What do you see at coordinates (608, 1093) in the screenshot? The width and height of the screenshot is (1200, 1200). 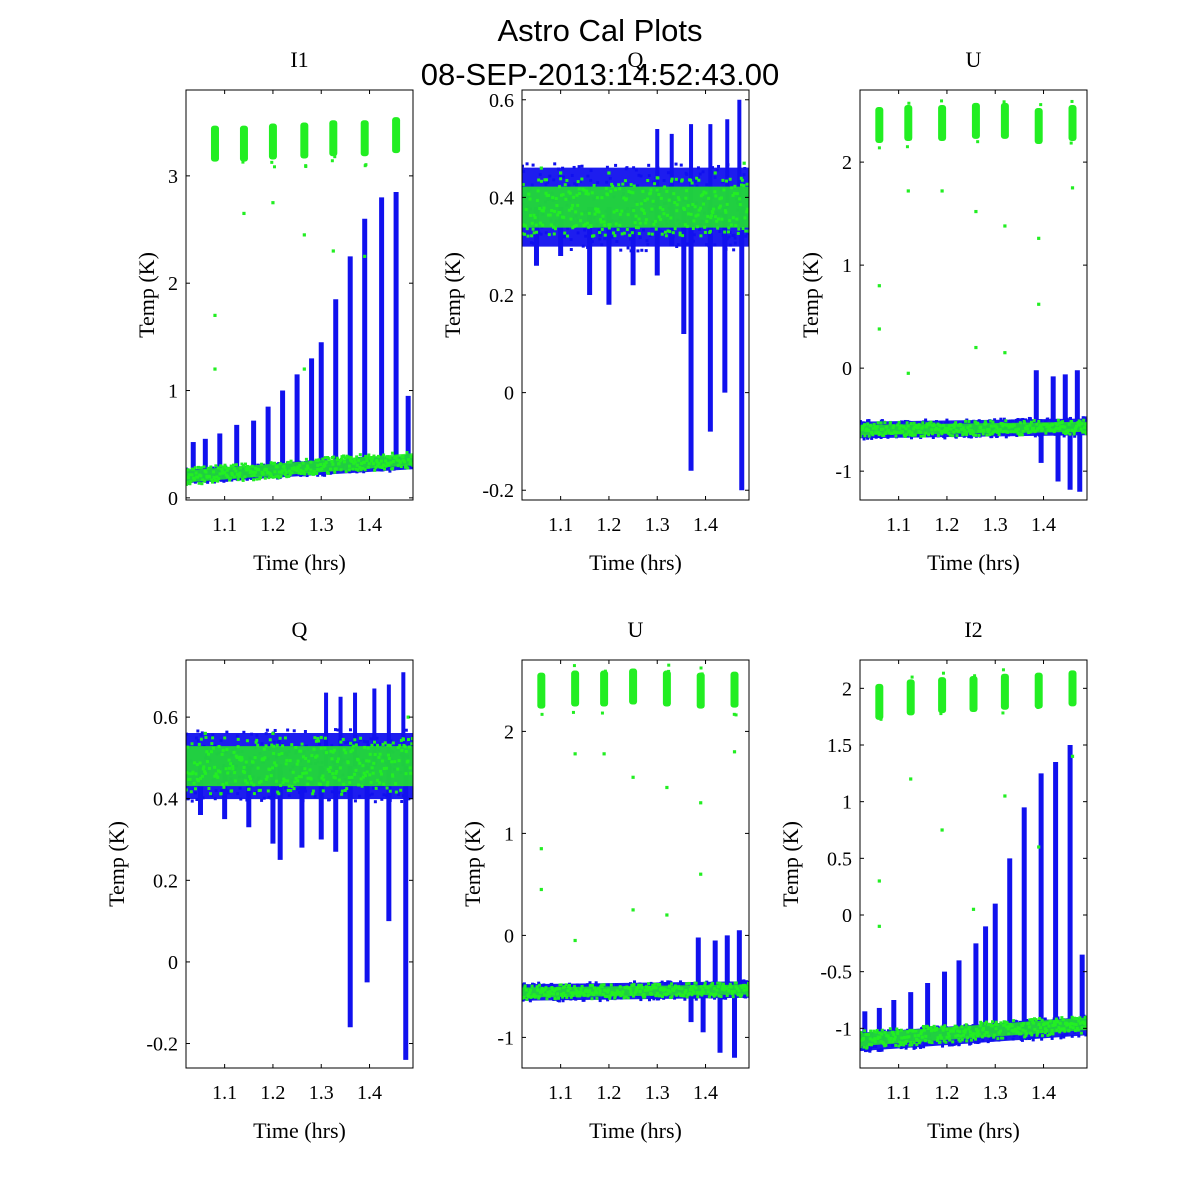 I see `x-tick-label: 1.2` at bounding box center [608, 1093].